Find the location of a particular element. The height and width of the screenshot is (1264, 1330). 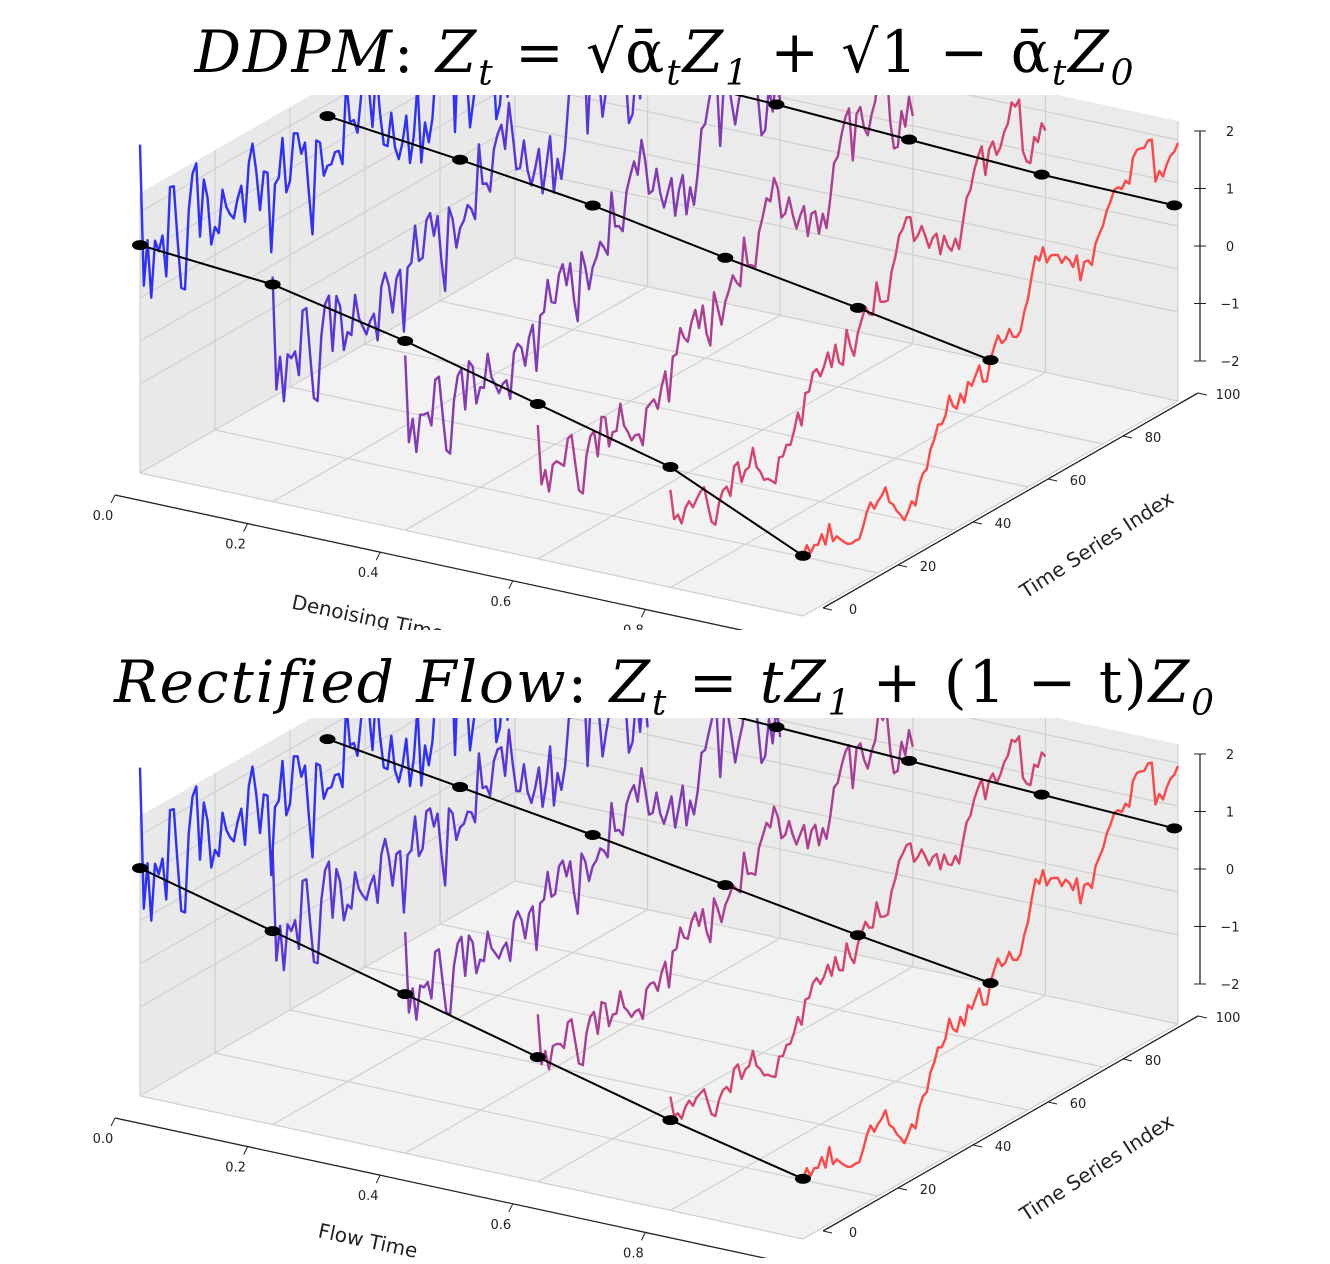

y-axis-line is located at coordinates (1010, 1123).